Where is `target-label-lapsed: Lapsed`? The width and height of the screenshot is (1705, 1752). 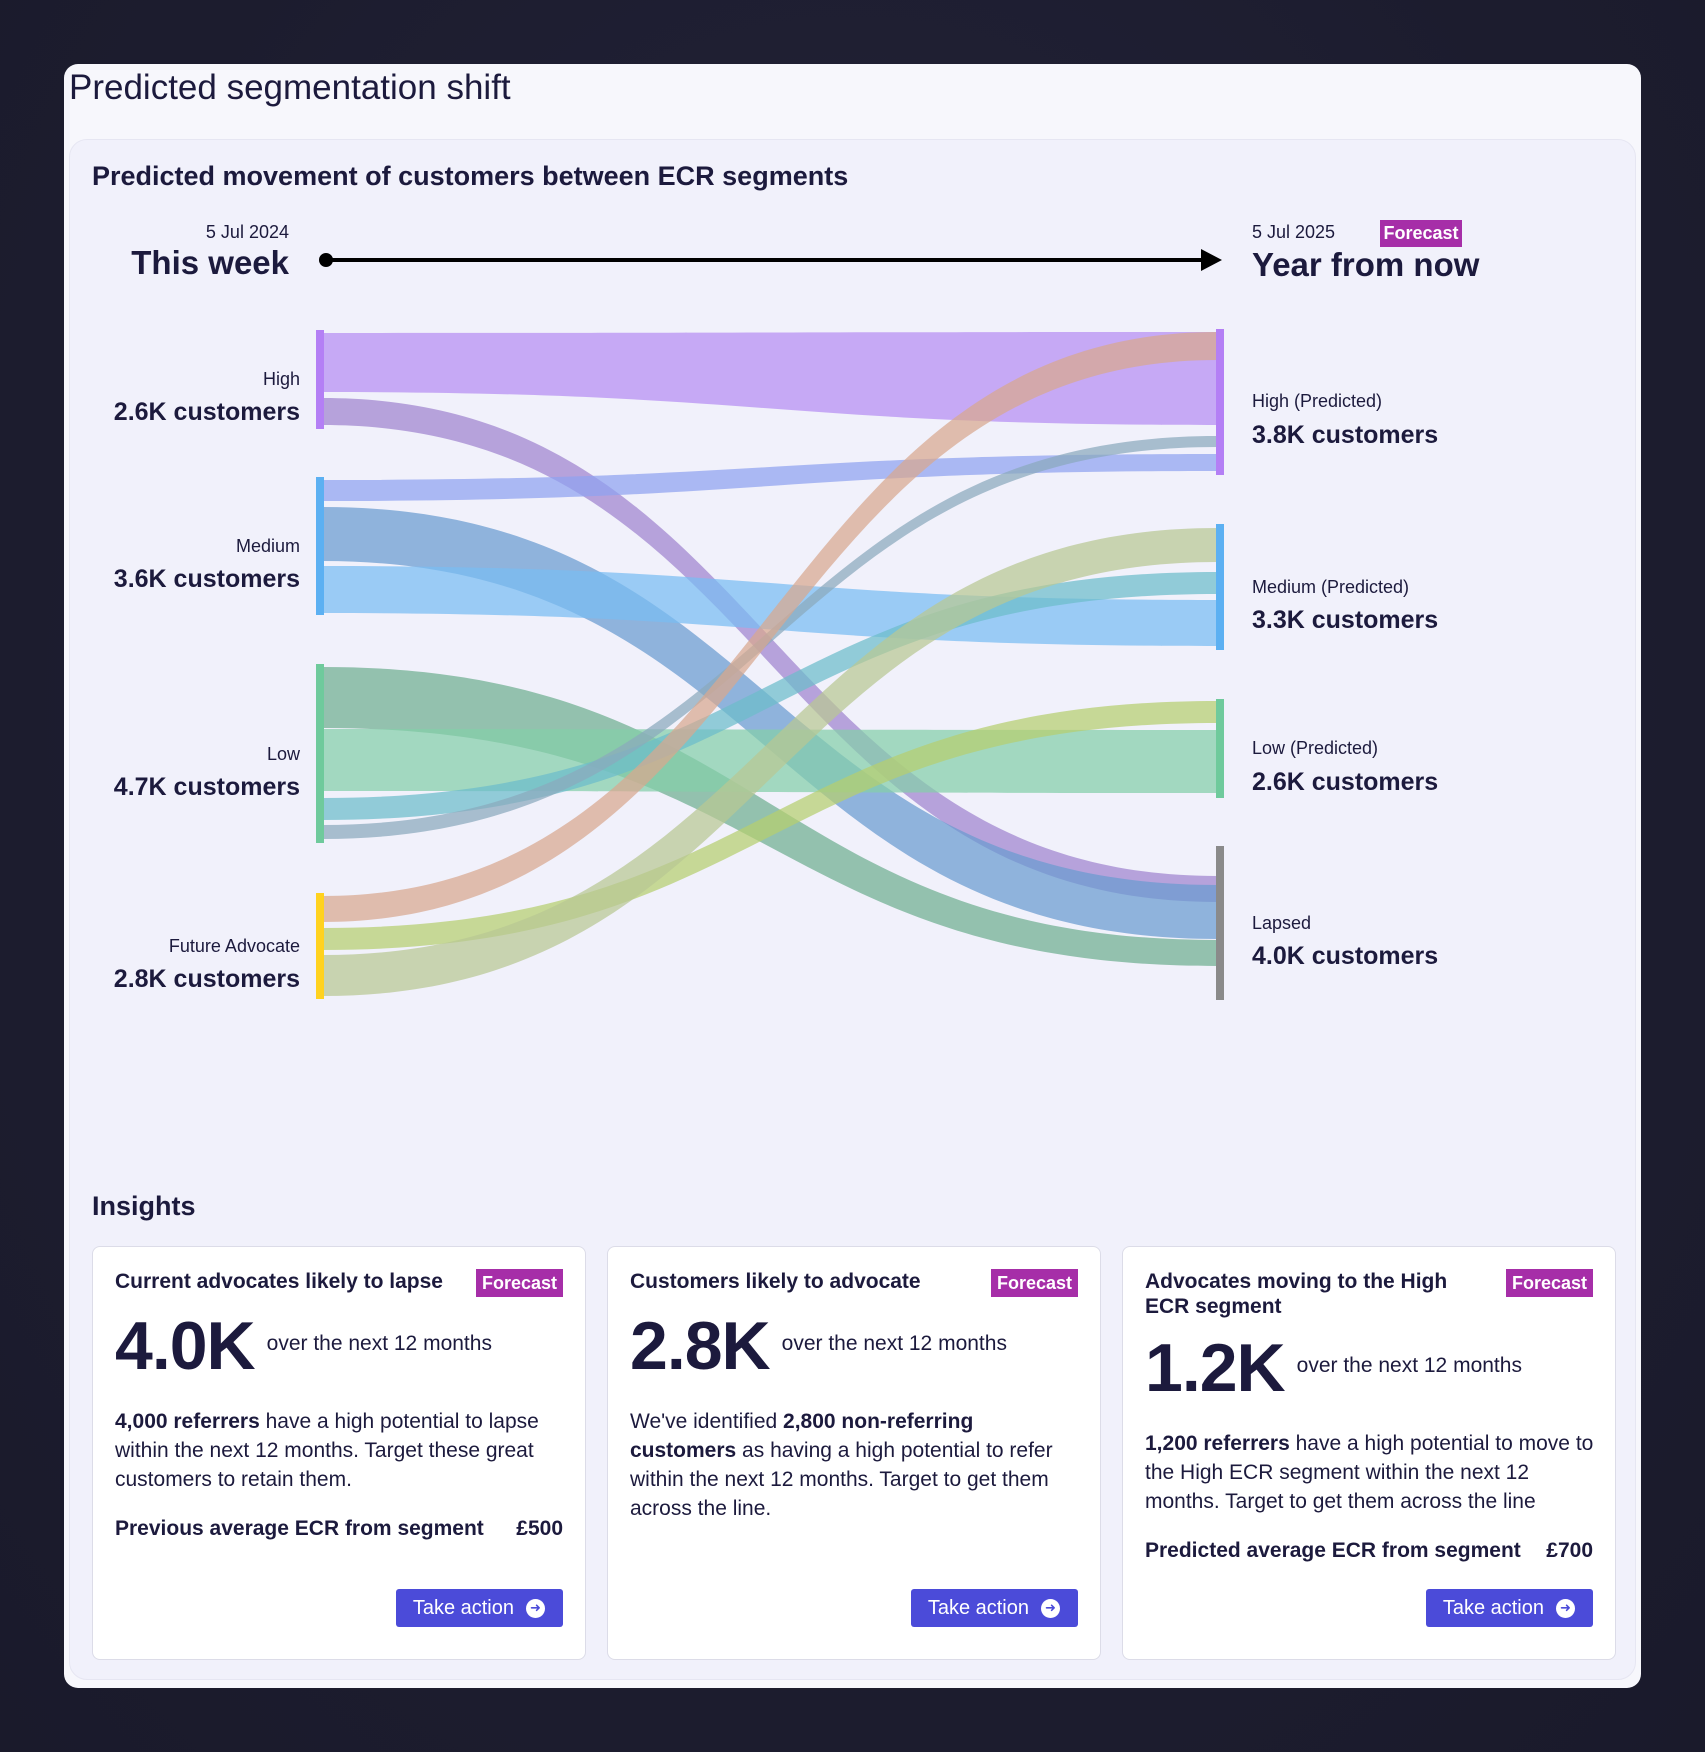 target-label-lapsed: Lapsed is located at coordinates (1281, 923).